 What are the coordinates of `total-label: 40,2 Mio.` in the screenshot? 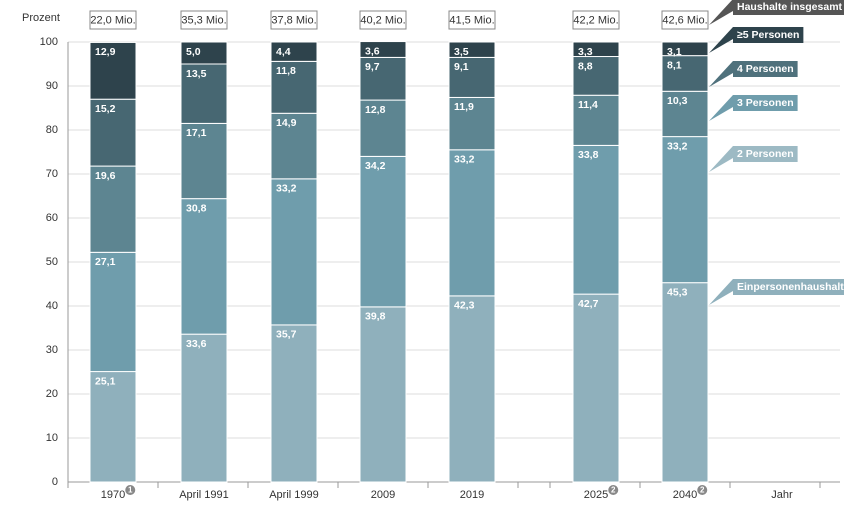 It's located at (382, 20).